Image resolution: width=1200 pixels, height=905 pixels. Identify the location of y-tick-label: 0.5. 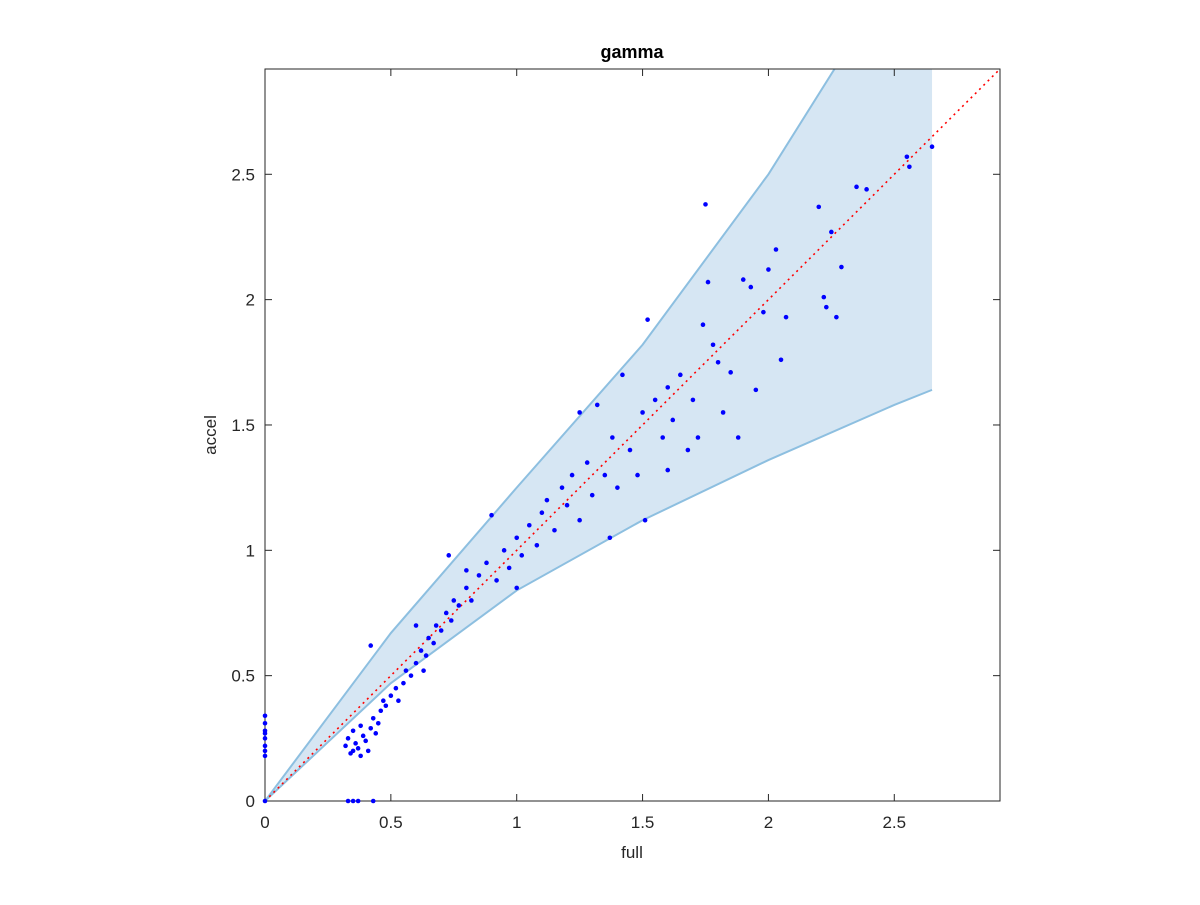
(243, 676).